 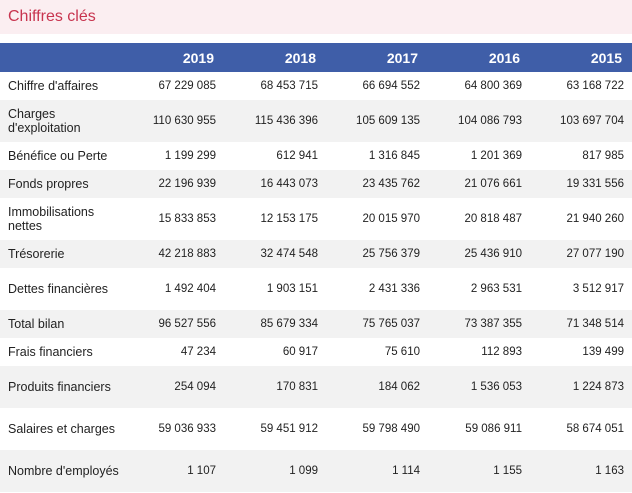 What do you see at coordinates (479, 324) in the screenshot?
I see `value-cell: 73 387 355` at bounding box center [479, 324].